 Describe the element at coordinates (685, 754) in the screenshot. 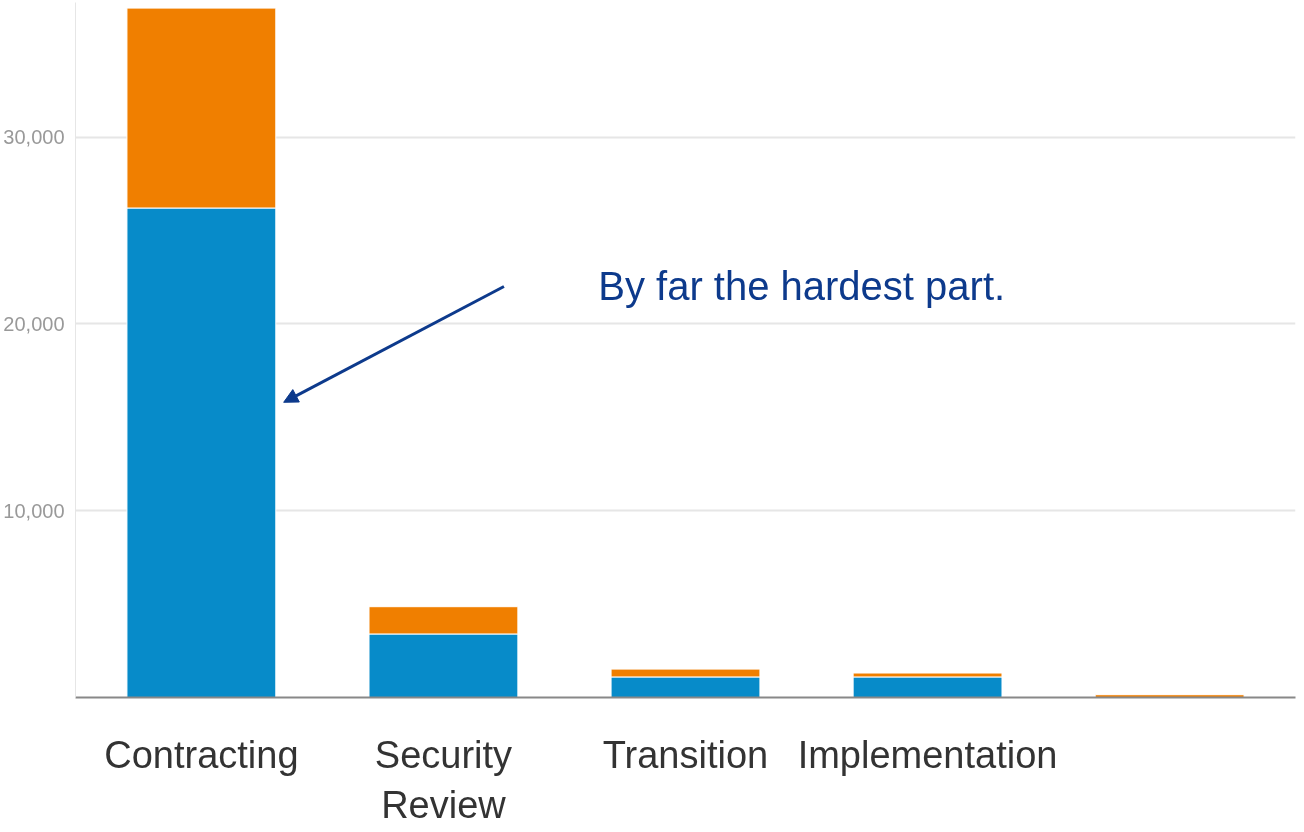

I see `x-tick-label: Transition` at that location.